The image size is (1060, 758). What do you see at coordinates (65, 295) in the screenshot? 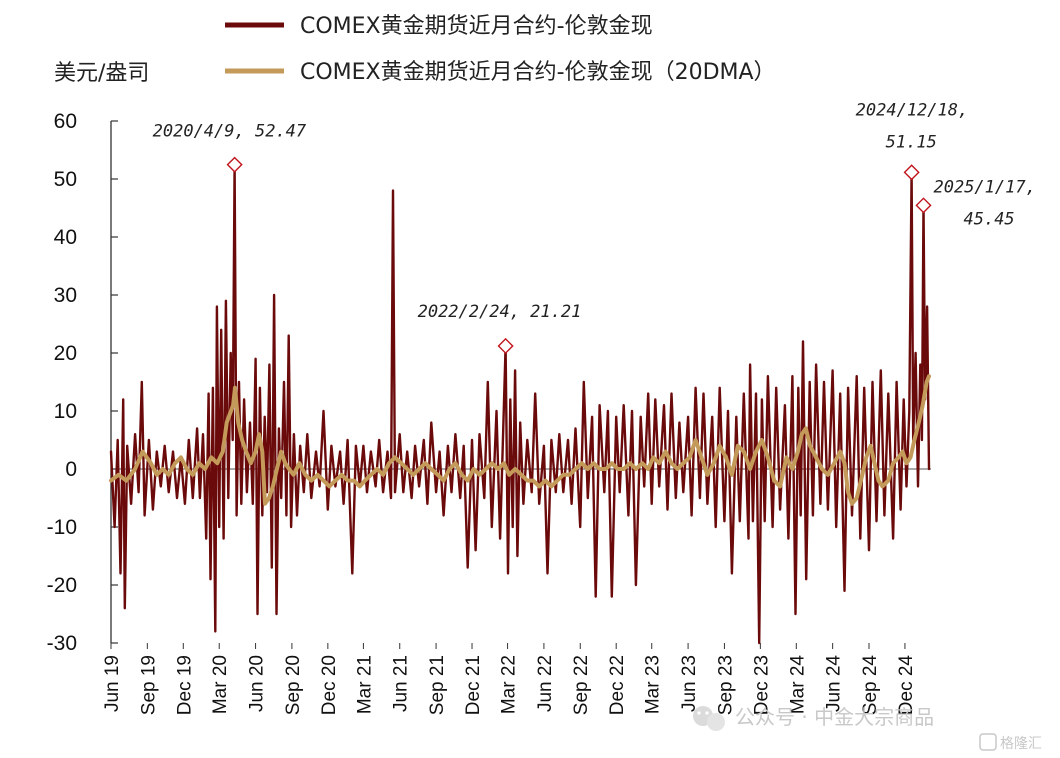
I see `y-tick-label: 30` at bounding box center [65, 295].